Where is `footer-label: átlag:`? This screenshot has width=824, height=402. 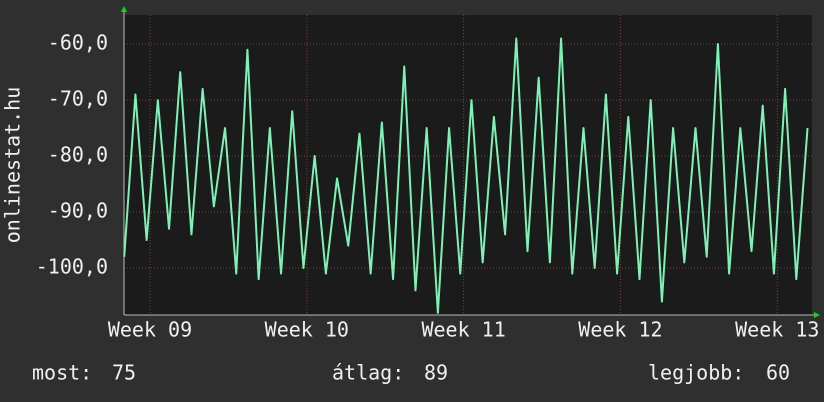 footer-label: átlag: is located at coordinates (368, 373).